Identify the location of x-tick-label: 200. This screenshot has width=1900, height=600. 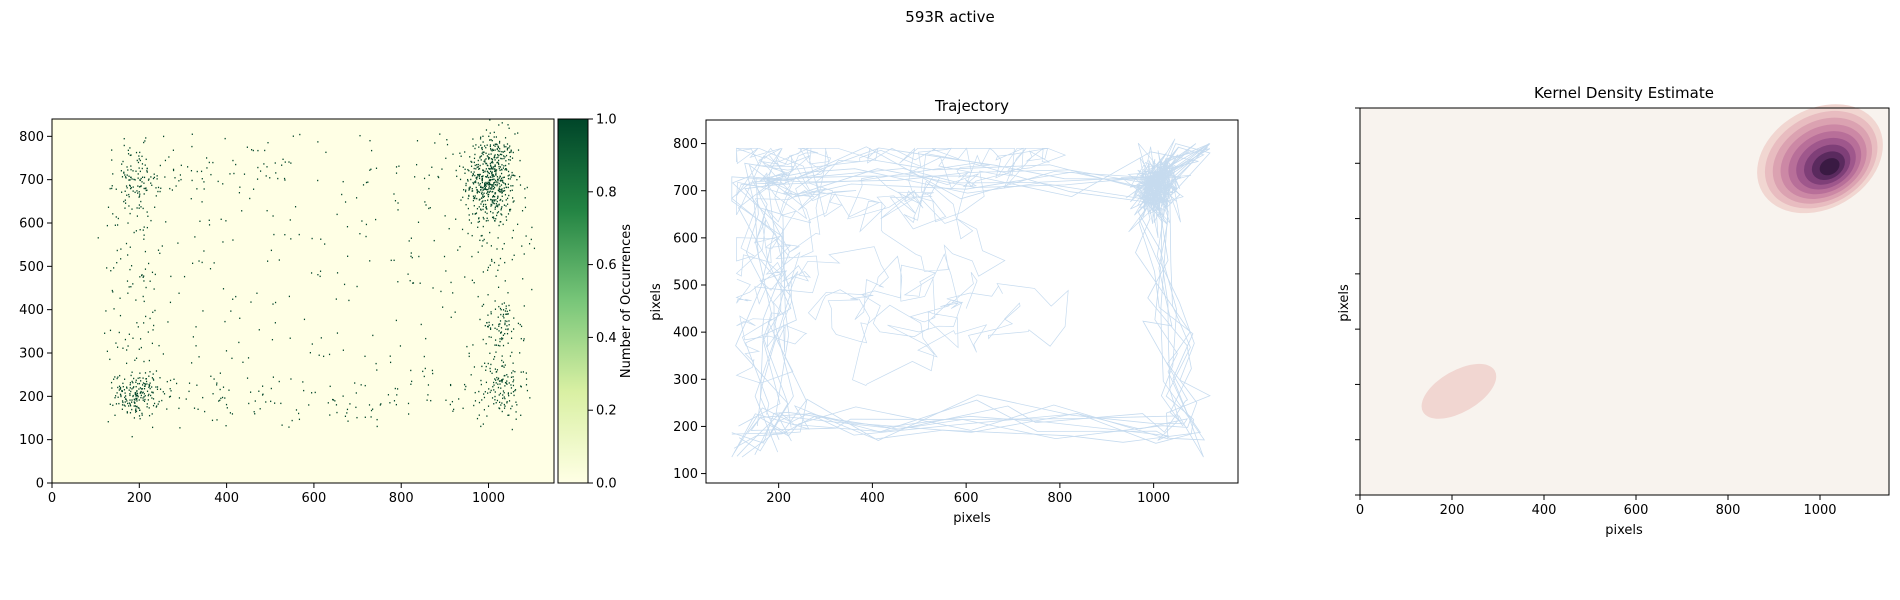
(778, 498).